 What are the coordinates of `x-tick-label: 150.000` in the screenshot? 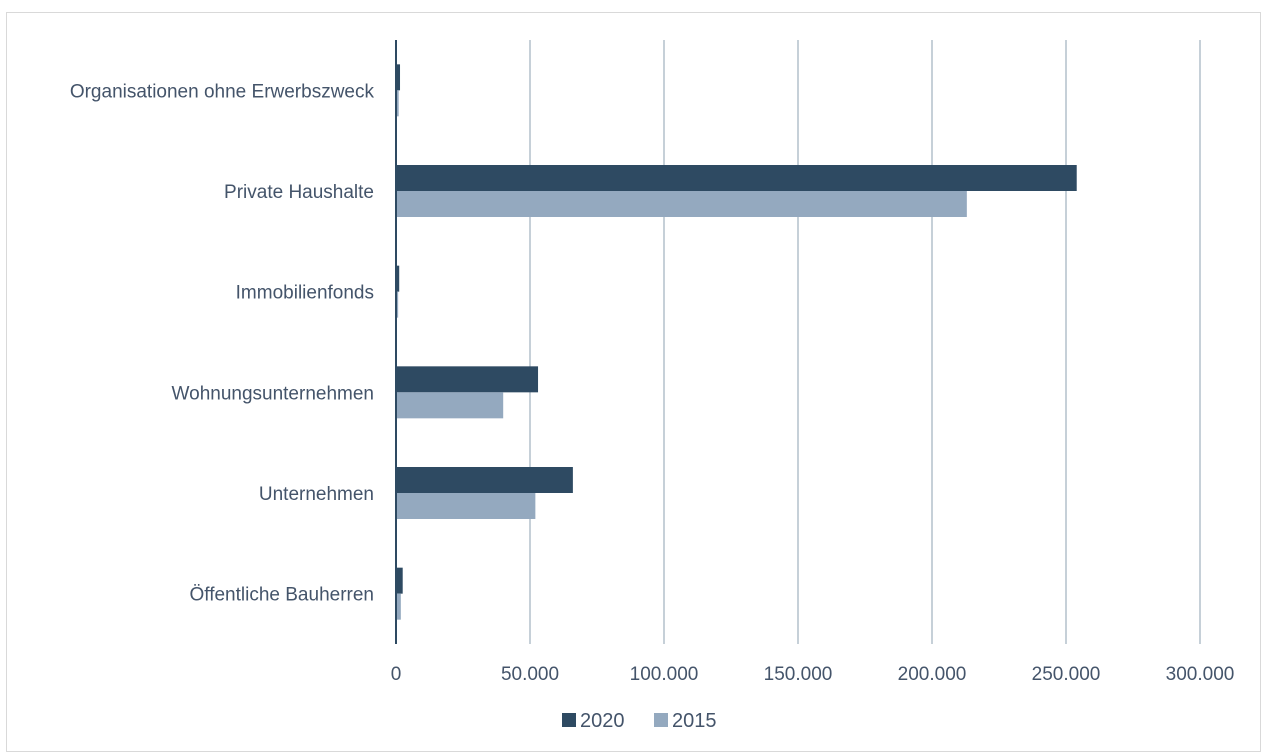 It's located at (798, 674).